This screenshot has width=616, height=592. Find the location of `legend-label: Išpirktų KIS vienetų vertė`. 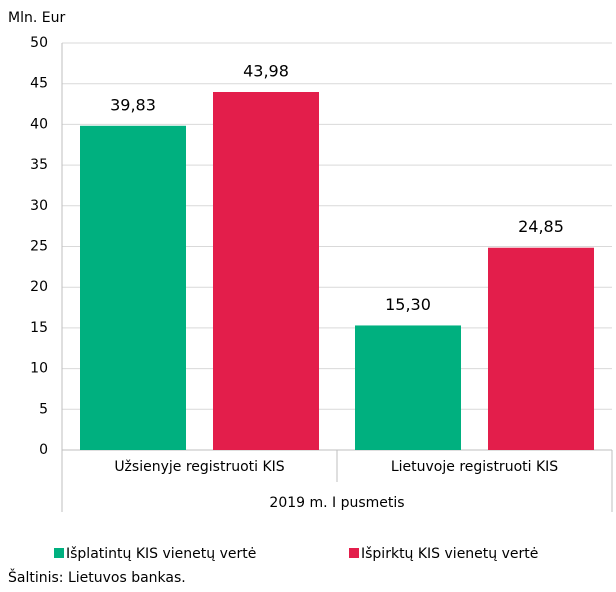

legend-label: Išpirktų KIS vienetų vertė is located at coordinates (449, 554).